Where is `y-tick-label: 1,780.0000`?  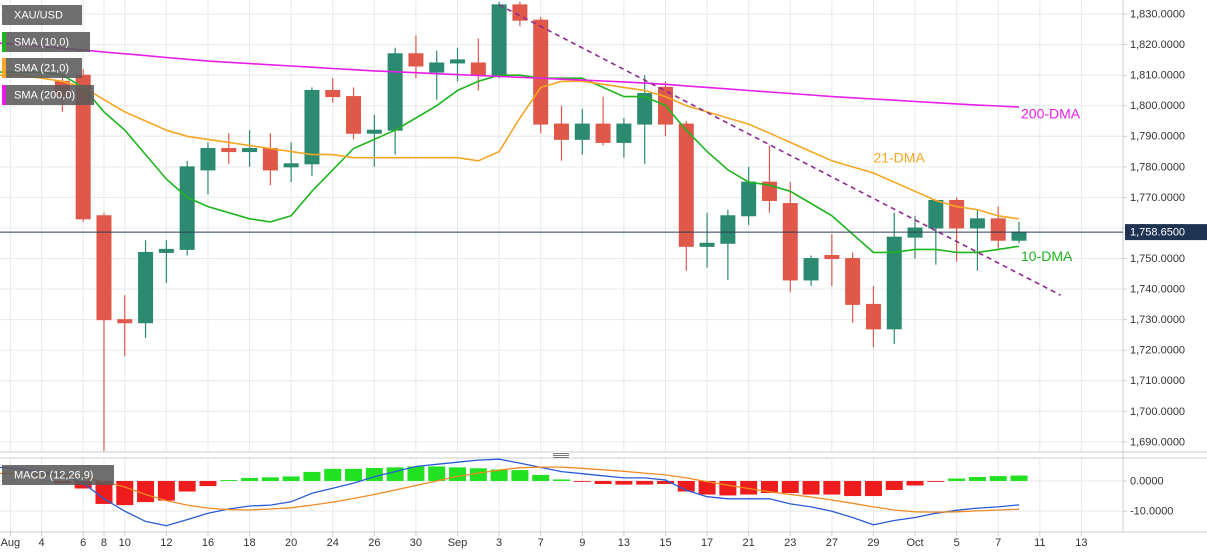 y-tick-label: 1,780.0000 is located at coordinates (1157, 167).